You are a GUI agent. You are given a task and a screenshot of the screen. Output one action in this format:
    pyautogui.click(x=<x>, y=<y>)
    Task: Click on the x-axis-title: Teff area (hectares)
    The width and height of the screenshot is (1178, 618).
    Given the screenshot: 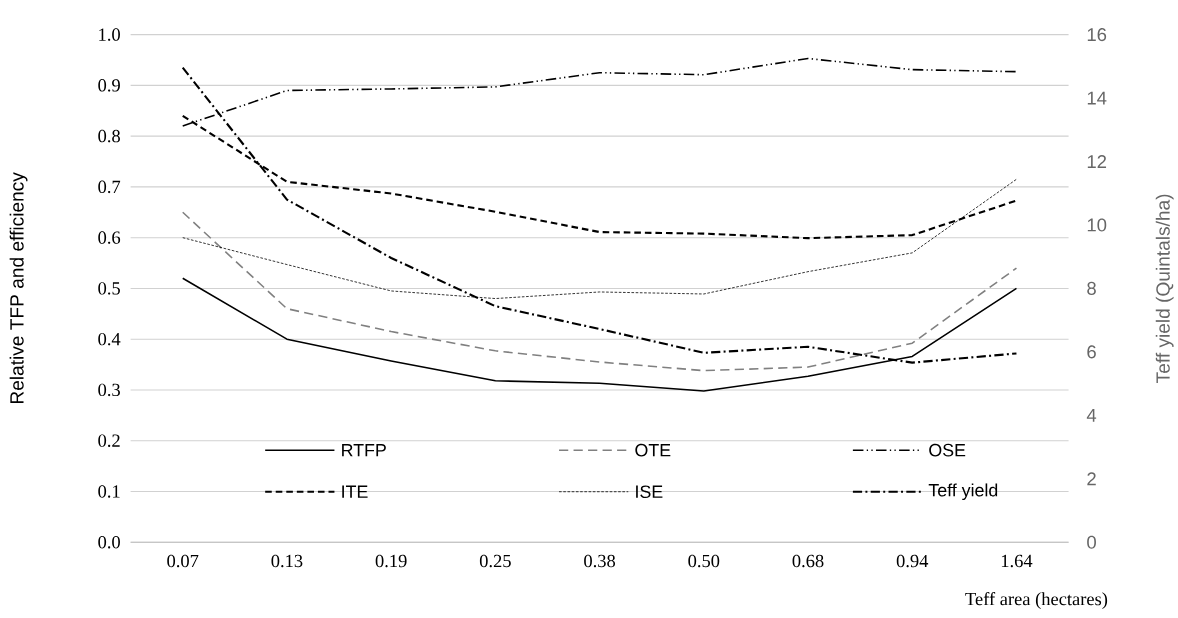 What is the action you would take?
    pyautogui.click(x=1036, y=600)
    